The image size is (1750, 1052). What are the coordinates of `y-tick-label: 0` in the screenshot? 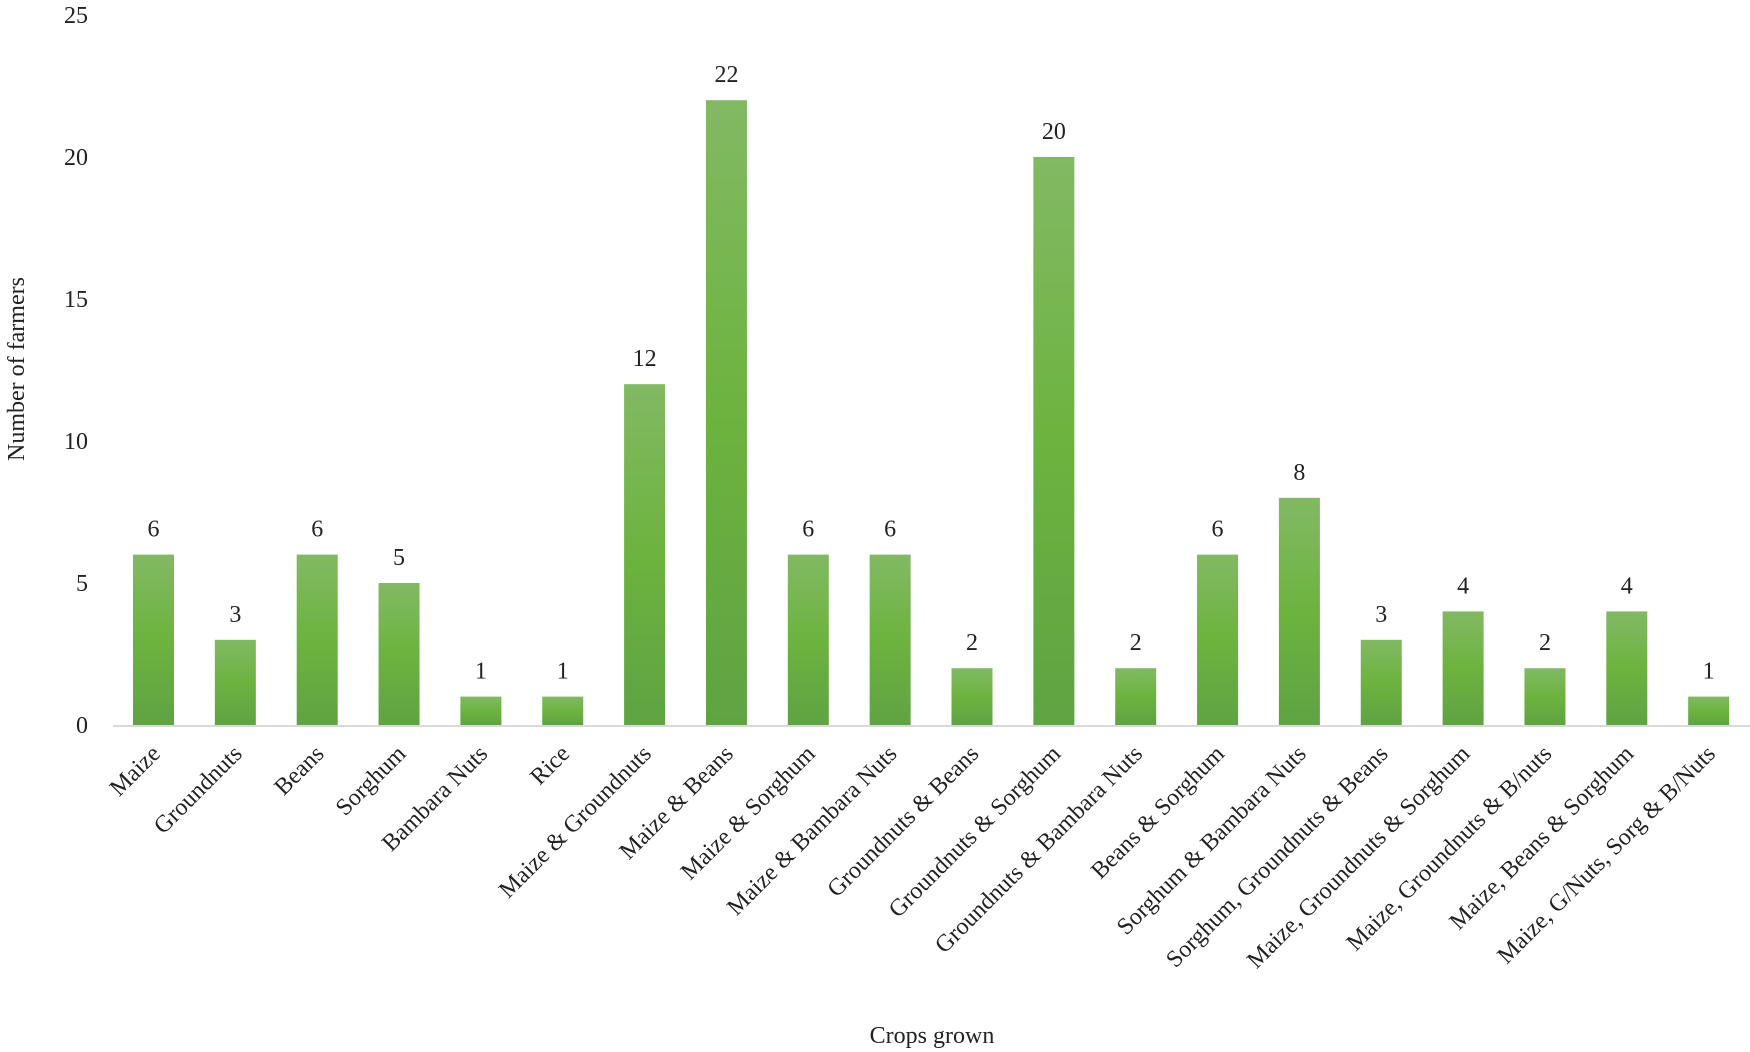 It's located at (82, 726).